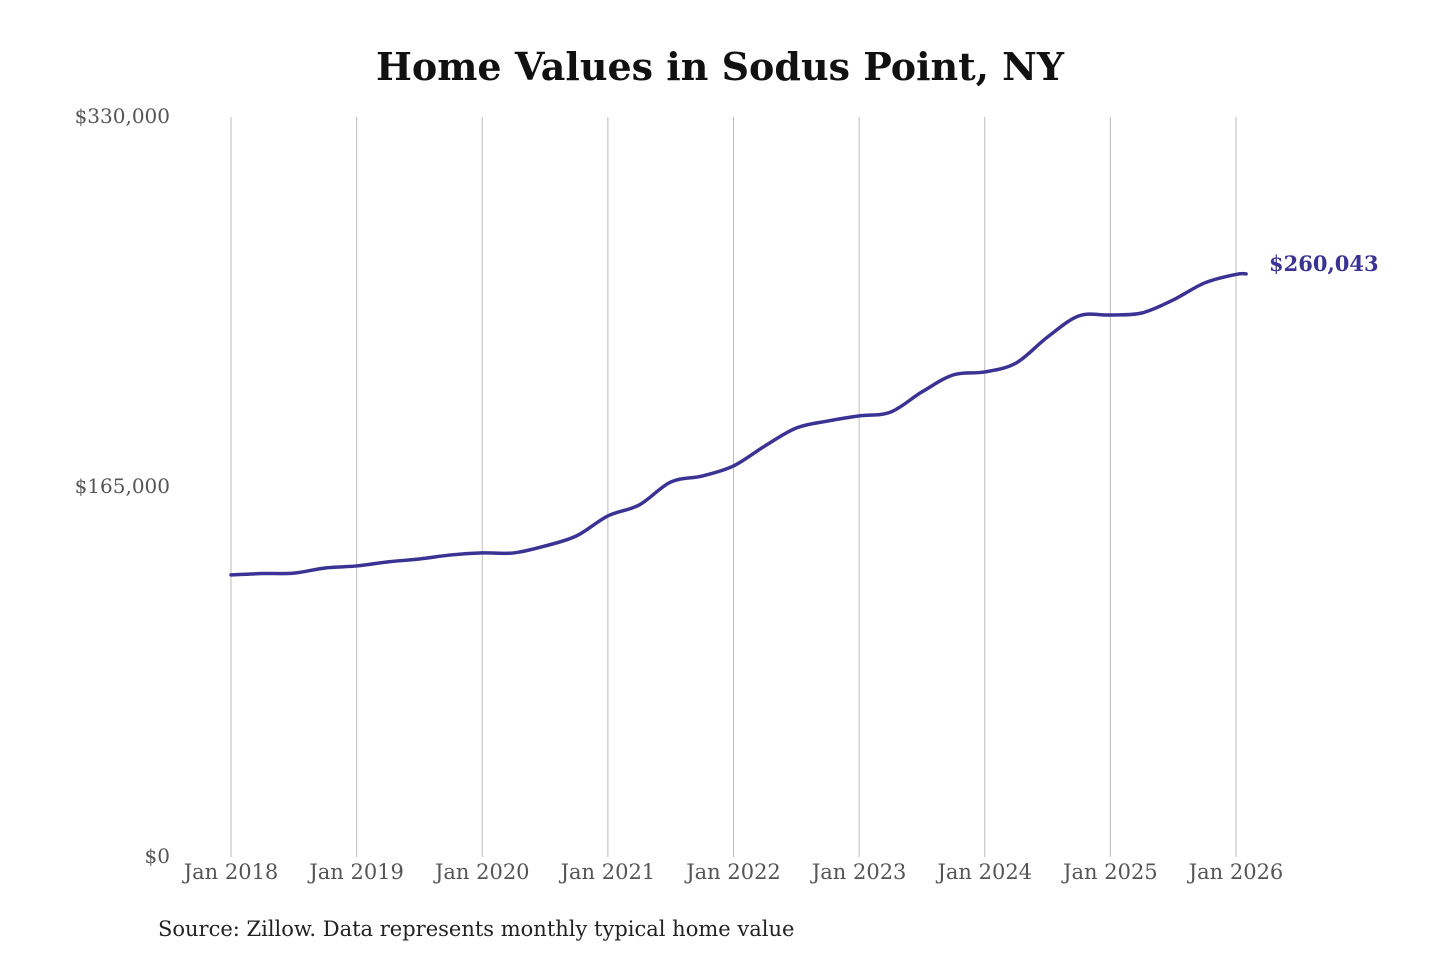 The height and width of the screenshot is (960, 1440). Describe the element at coordinates (481, 872) in the screenshot. I see `x-tick-label: Jan 2020` at that location.